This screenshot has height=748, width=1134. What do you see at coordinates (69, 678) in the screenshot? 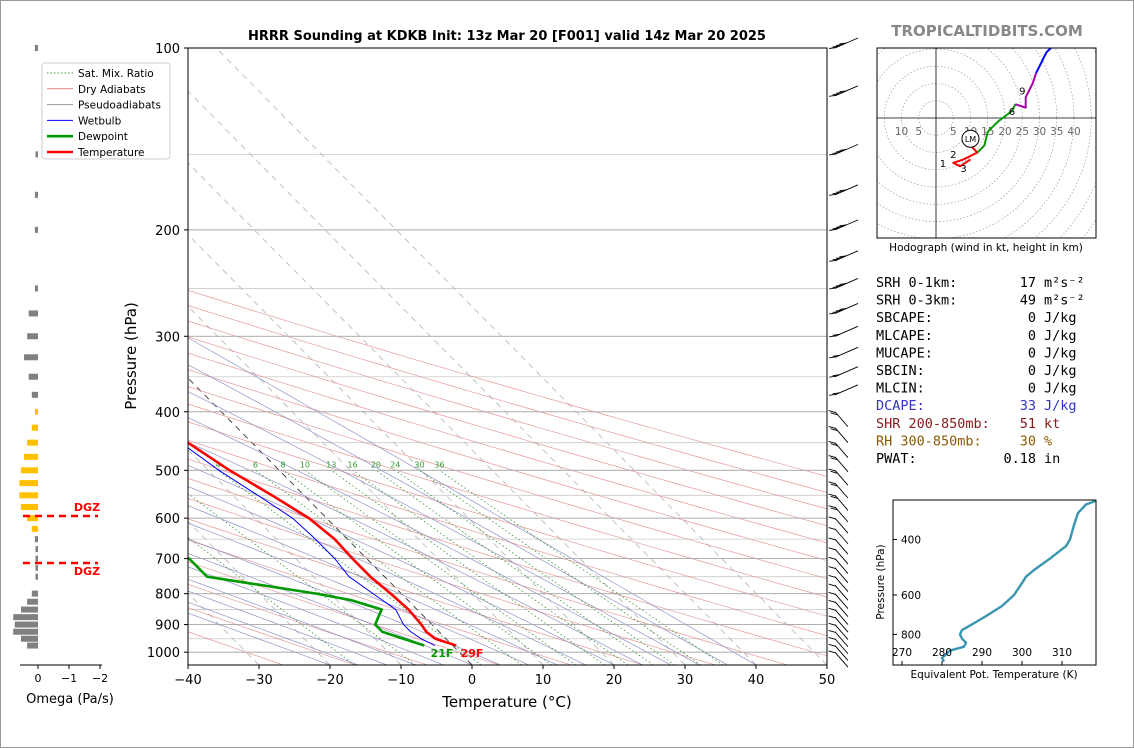
I see `omega-x-tick-label: −1` at bounding box center [69, 678].